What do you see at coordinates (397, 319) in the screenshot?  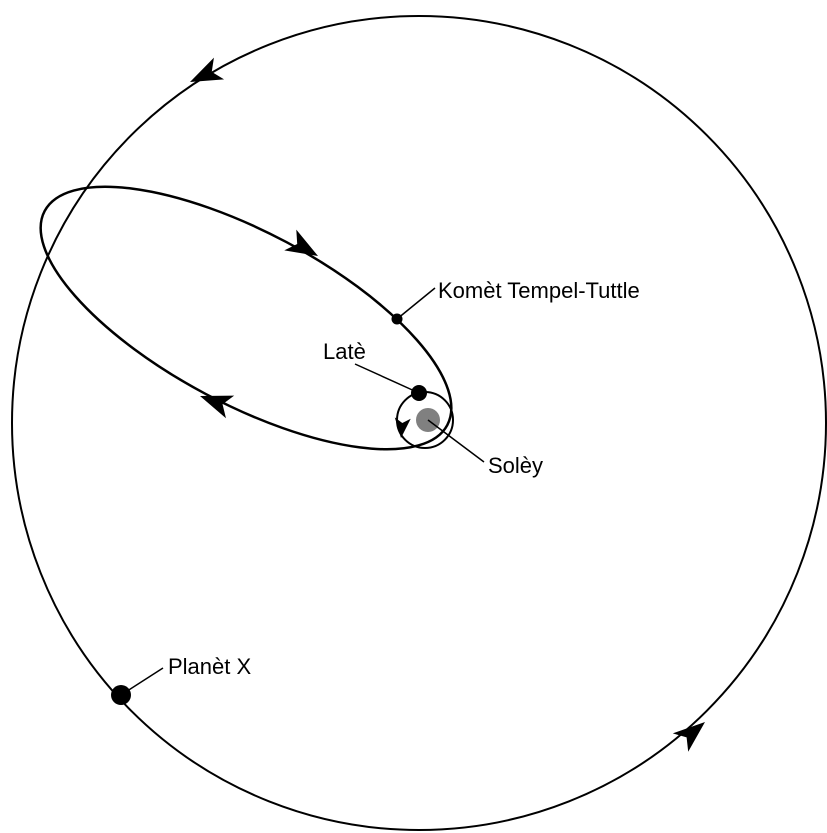 I see `comet` at bounding box center [397, 319].